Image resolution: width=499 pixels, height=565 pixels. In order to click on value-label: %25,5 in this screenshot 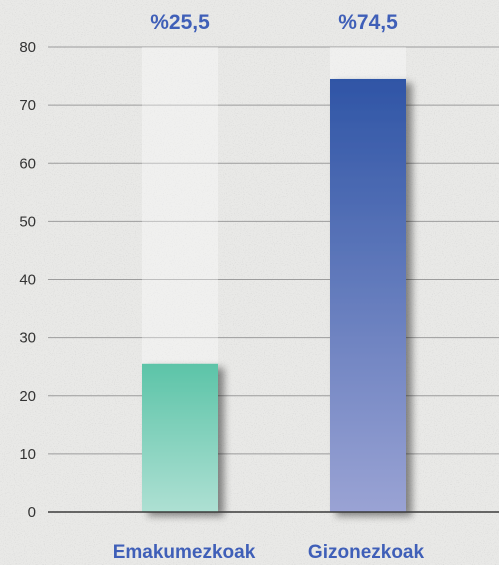, I will do `click(180, 22)`.